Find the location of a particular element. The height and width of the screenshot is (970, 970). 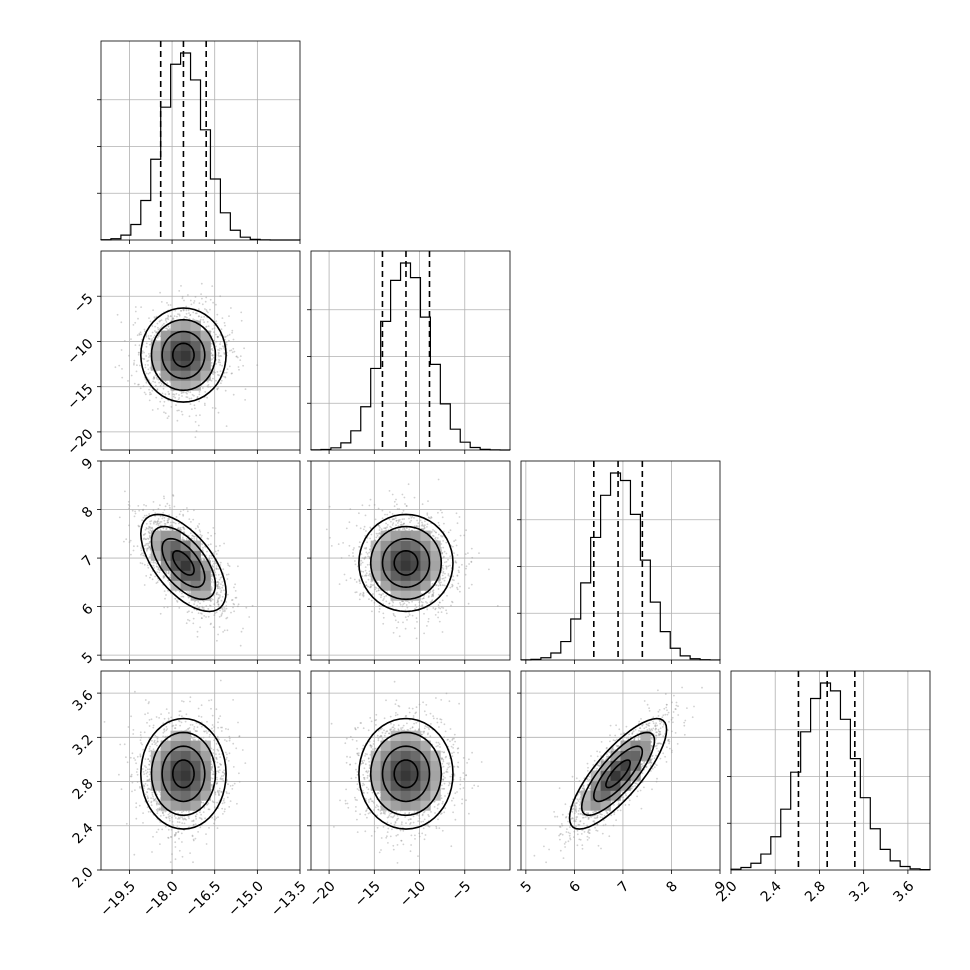

panel-frame is located at coordinates (620, 560).